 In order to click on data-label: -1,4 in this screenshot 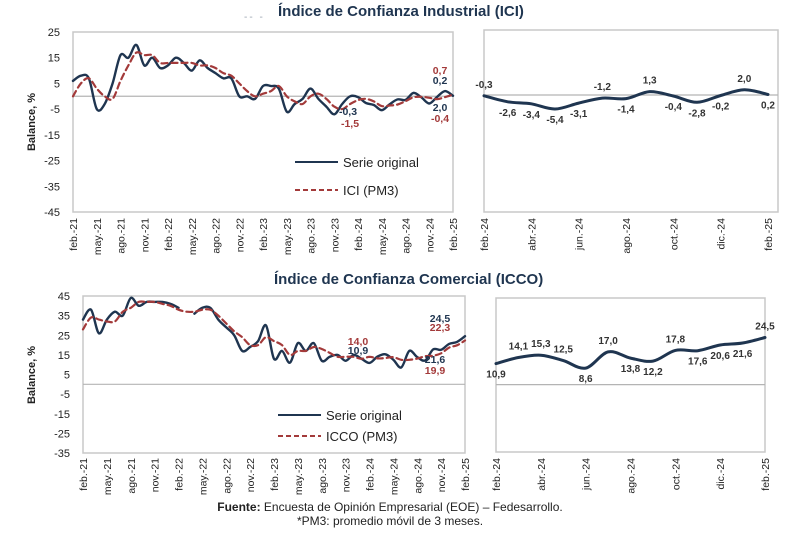, I will do `click(626, 110)`.